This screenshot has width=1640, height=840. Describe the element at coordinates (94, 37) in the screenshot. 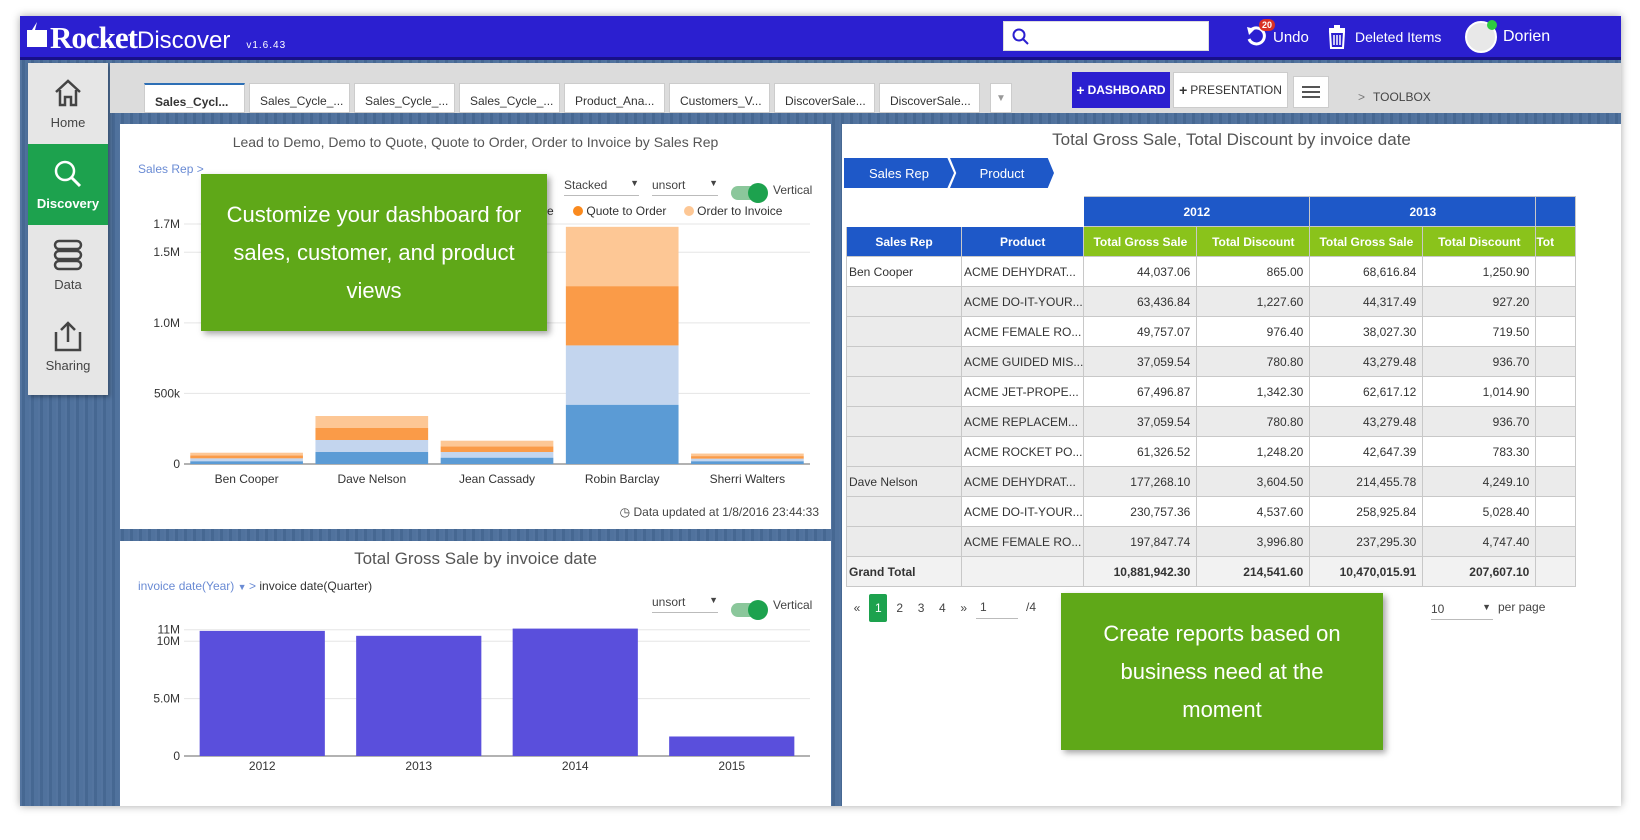

I see `logo-mark: Rocket` at that location.